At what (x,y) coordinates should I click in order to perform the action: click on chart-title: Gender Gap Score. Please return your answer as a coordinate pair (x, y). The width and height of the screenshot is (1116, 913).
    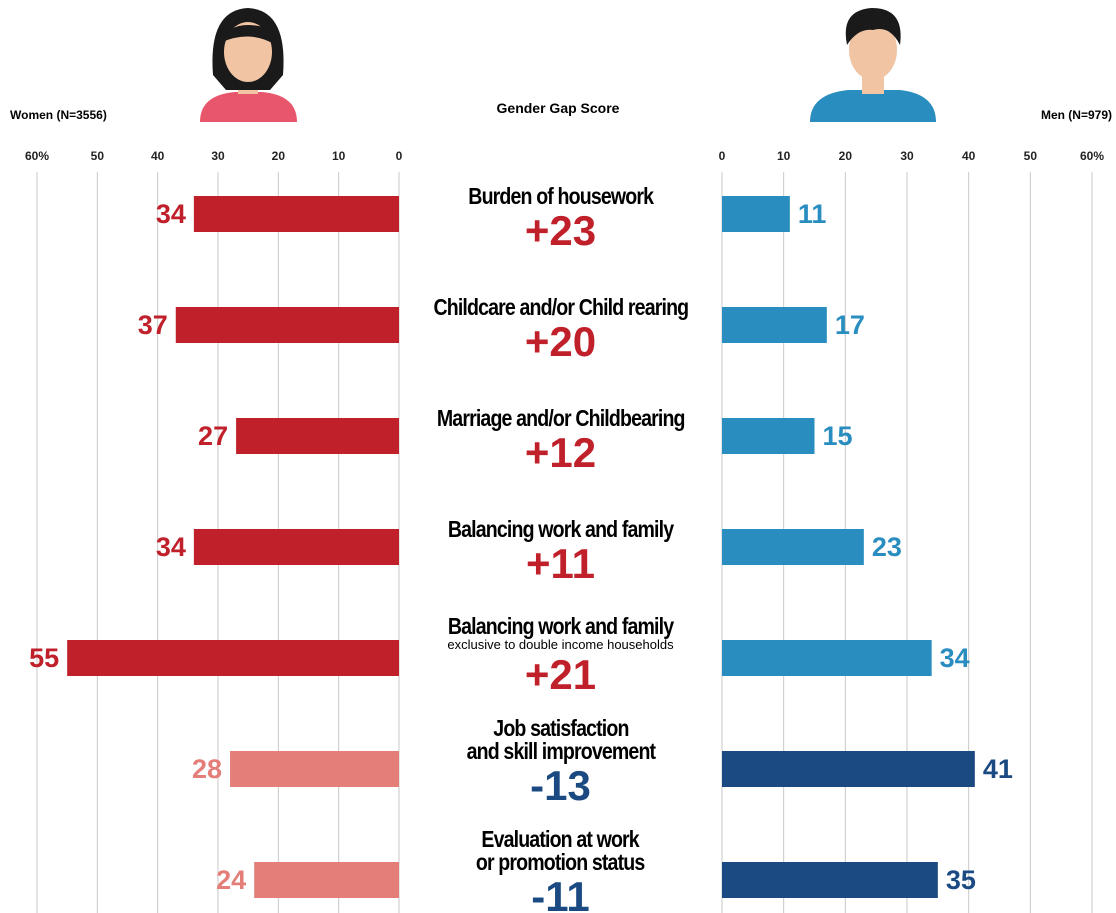
    Looking at the image, I should click on (558, 108).